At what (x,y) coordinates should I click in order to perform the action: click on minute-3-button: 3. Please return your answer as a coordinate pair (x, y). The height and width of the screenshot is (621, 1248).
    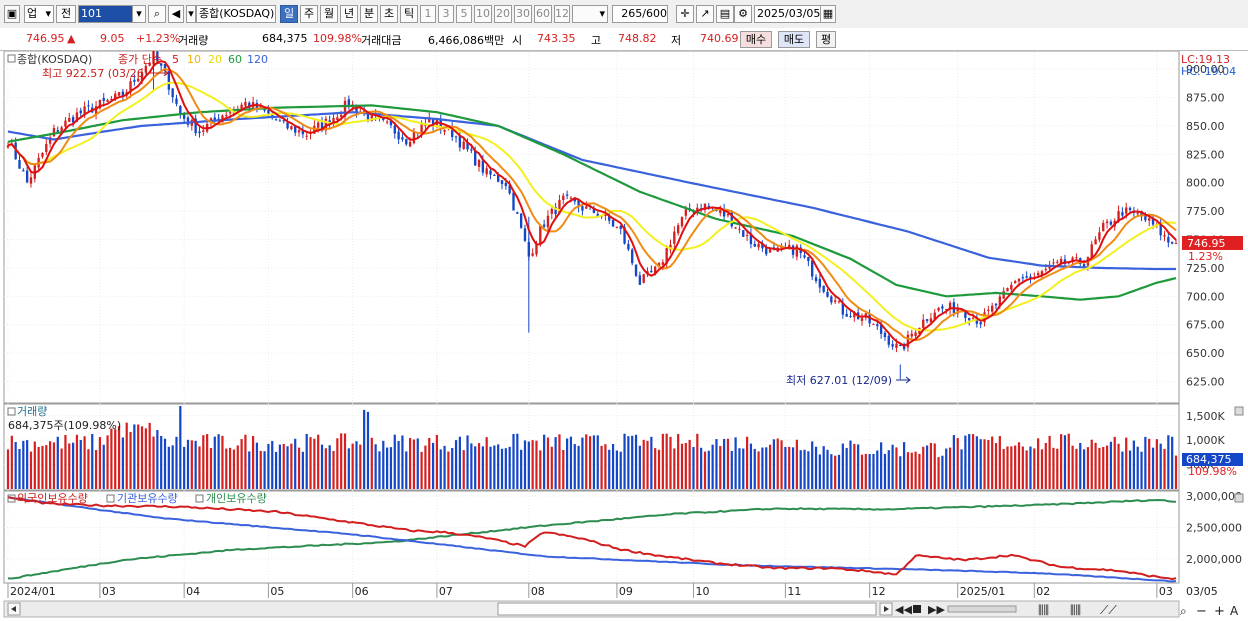
    Looking at the image, I should click on (446, 14).